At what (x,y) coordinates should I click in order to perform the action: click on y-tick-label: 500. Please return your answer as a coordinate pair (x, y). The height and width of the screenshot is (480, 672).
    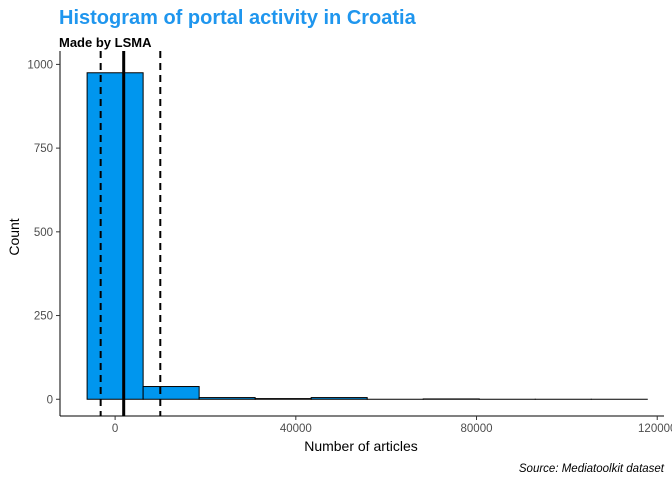
    Looking at the image, I should click on (43, 233).